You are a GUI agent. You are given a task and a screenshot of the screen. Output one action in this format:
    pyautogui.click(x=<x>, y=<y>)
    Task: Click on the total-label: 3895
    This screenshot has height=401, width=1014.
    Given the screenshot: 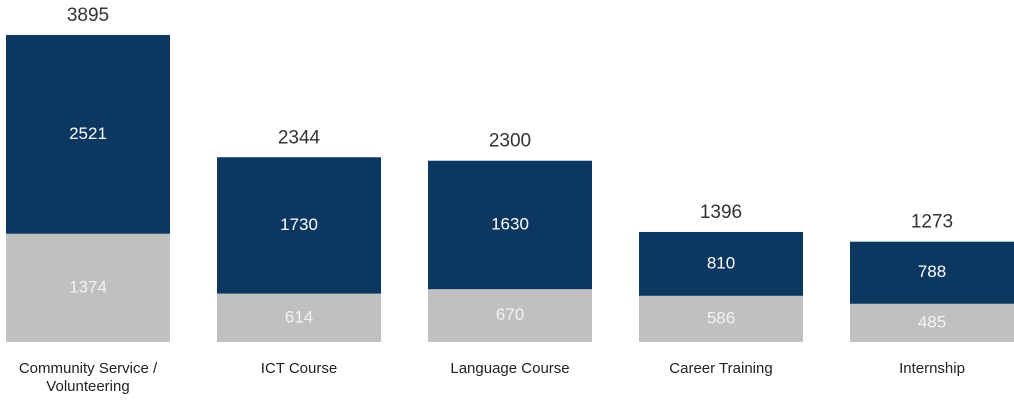 What is the action you would take?
    pyautogui.click(x=88, y=15)
    